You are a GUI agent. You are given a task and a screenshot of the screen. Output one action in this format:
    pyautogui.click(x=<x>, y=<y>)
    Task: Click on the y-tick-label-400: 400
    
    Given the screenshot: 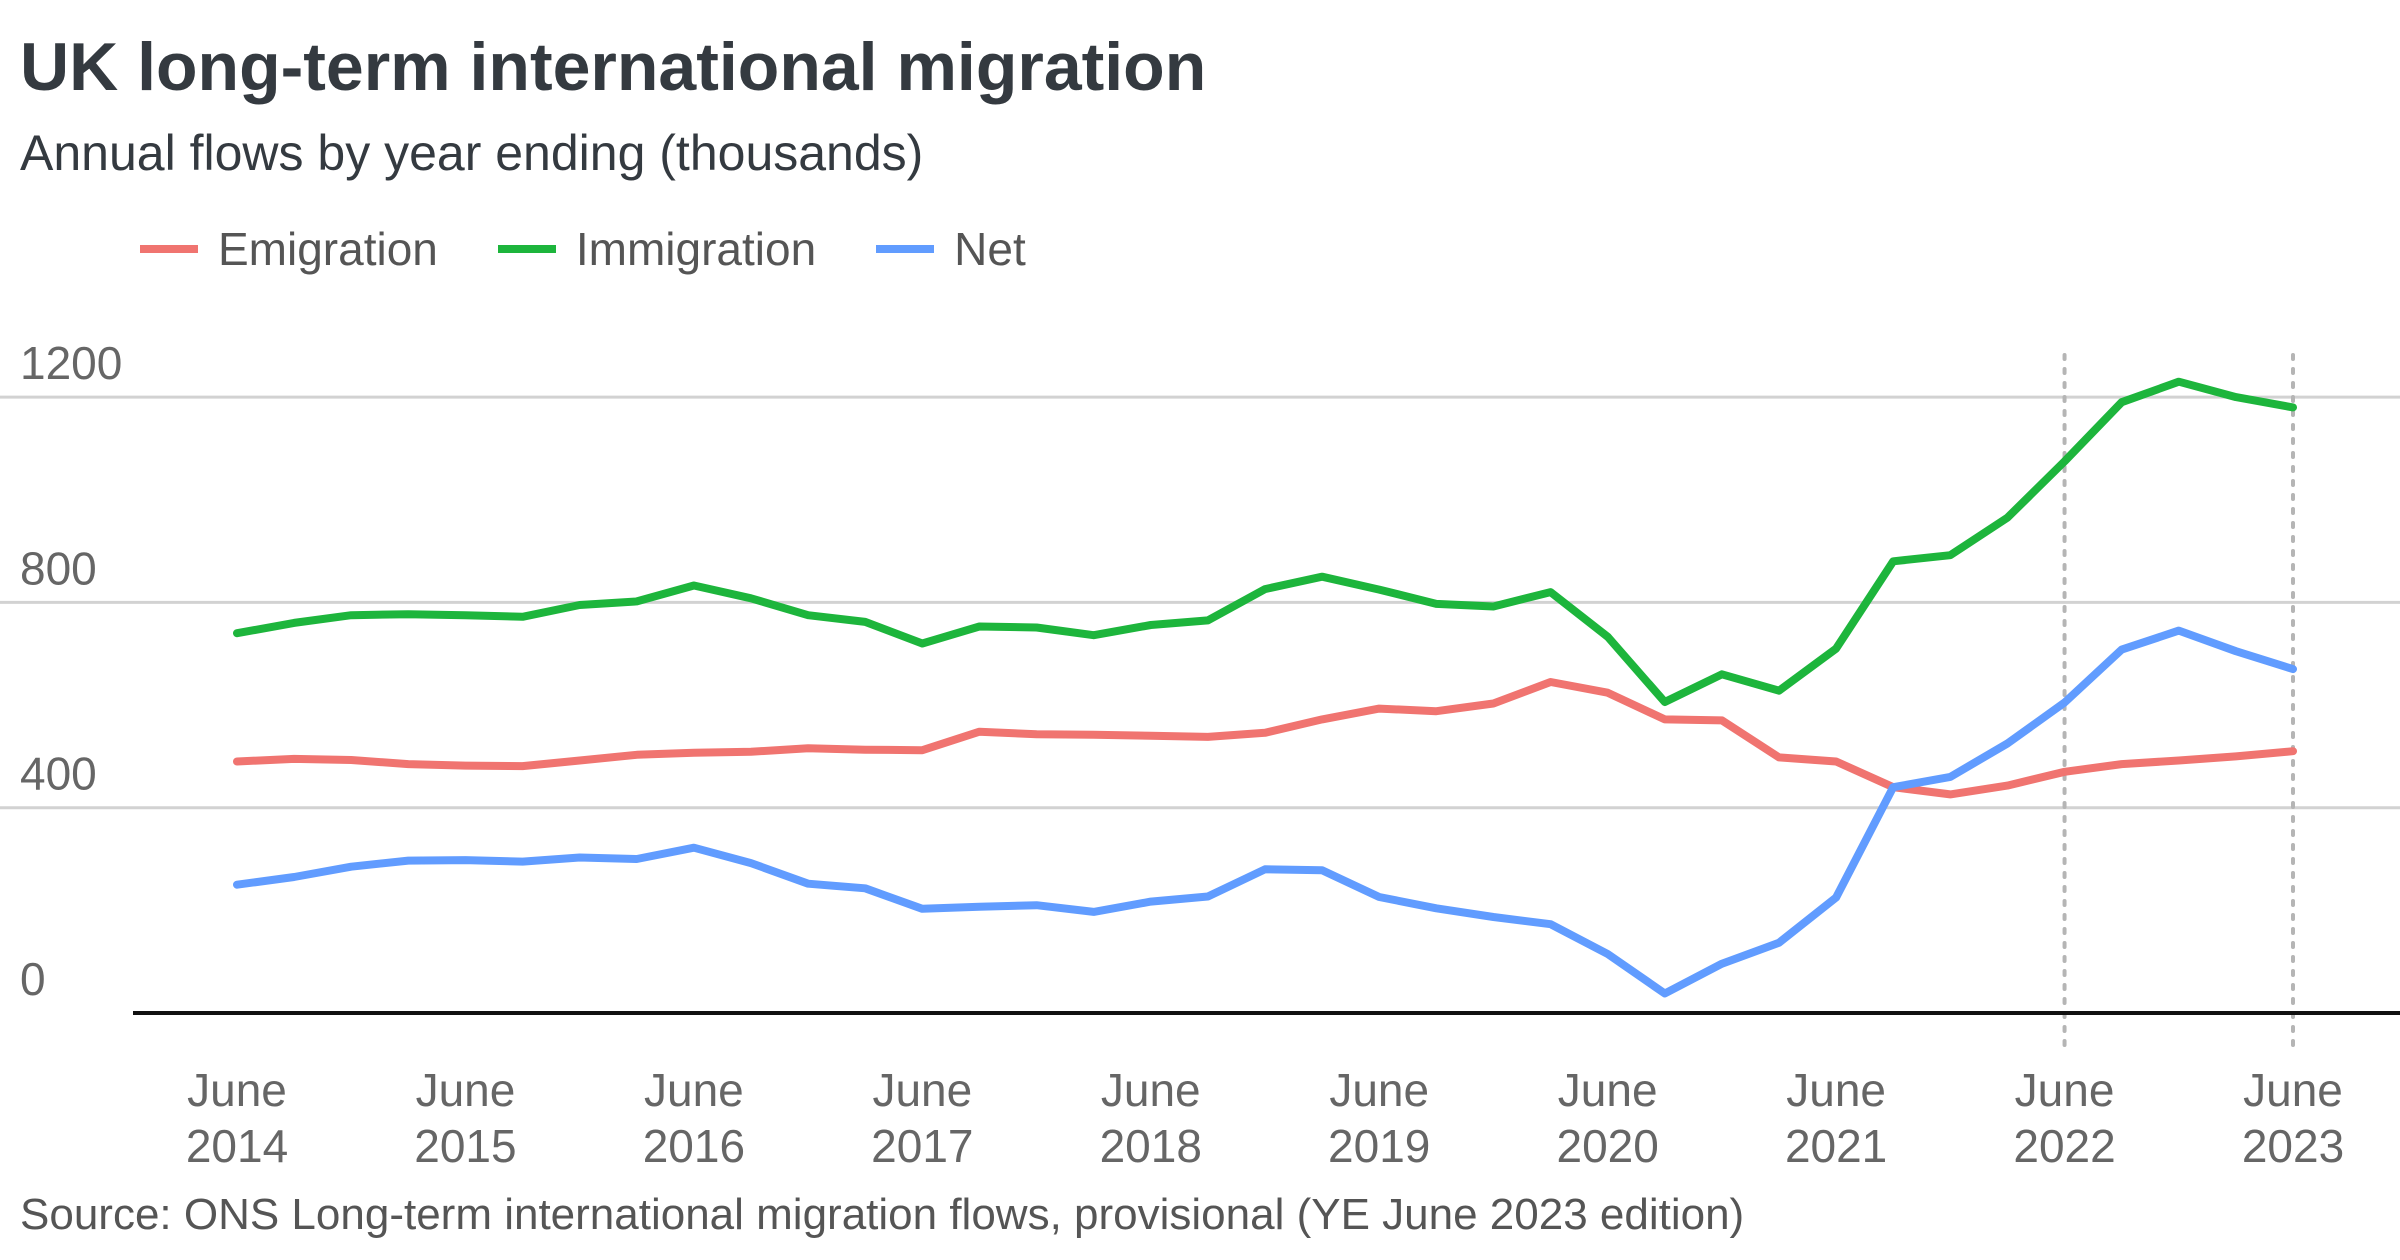 What is the action you would take?
    pyautogui.click(x=58, y=774)
    